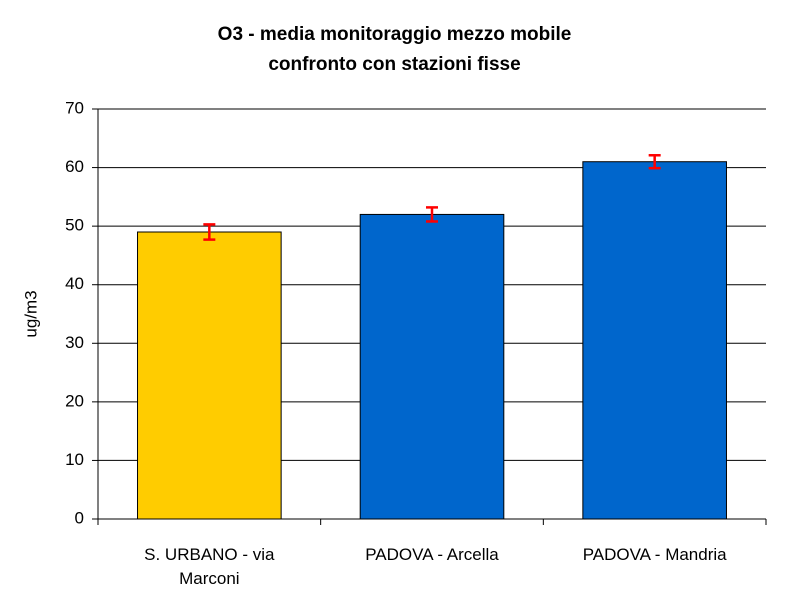 This screenshot has height=596, width=789. Describe the element at coordinates (209, 566) in the screenshot. I see `x-tick-label: S. URBANO - via Marconi` at that location.